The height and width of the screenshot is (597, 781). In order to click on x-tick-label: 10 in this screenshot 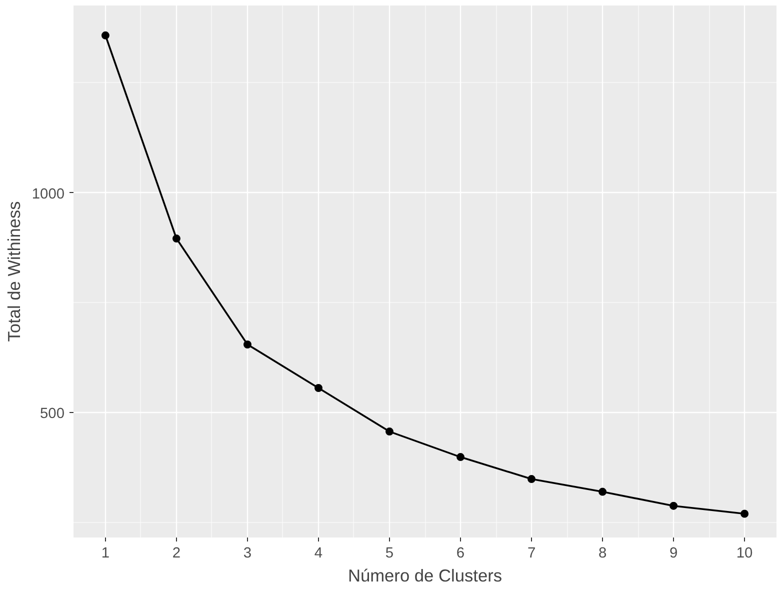, I will do `click(744, 554)`.